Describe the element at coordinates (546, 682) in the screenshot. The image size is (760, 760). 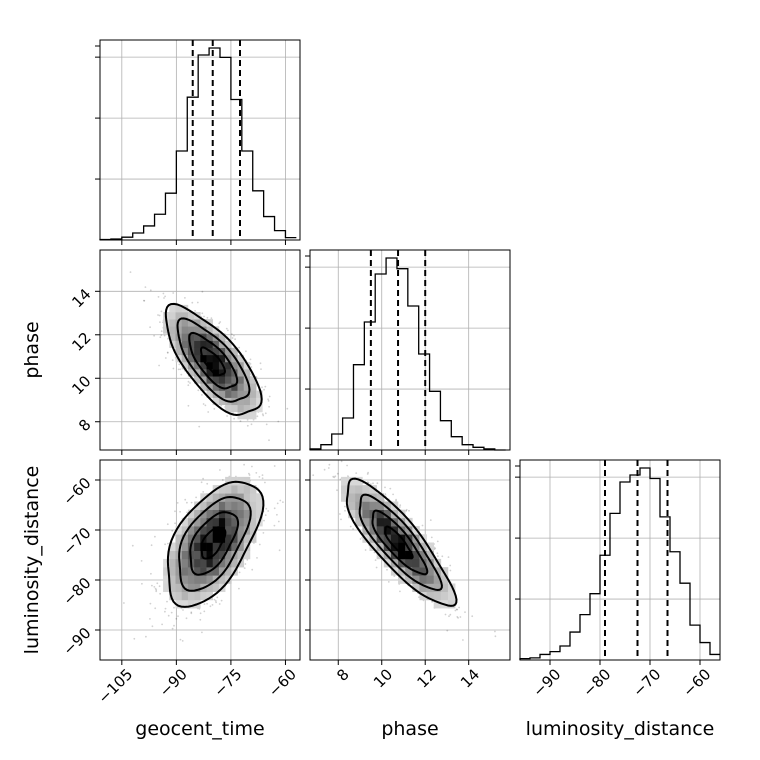
I see `x-tick-label: −90` at that location.